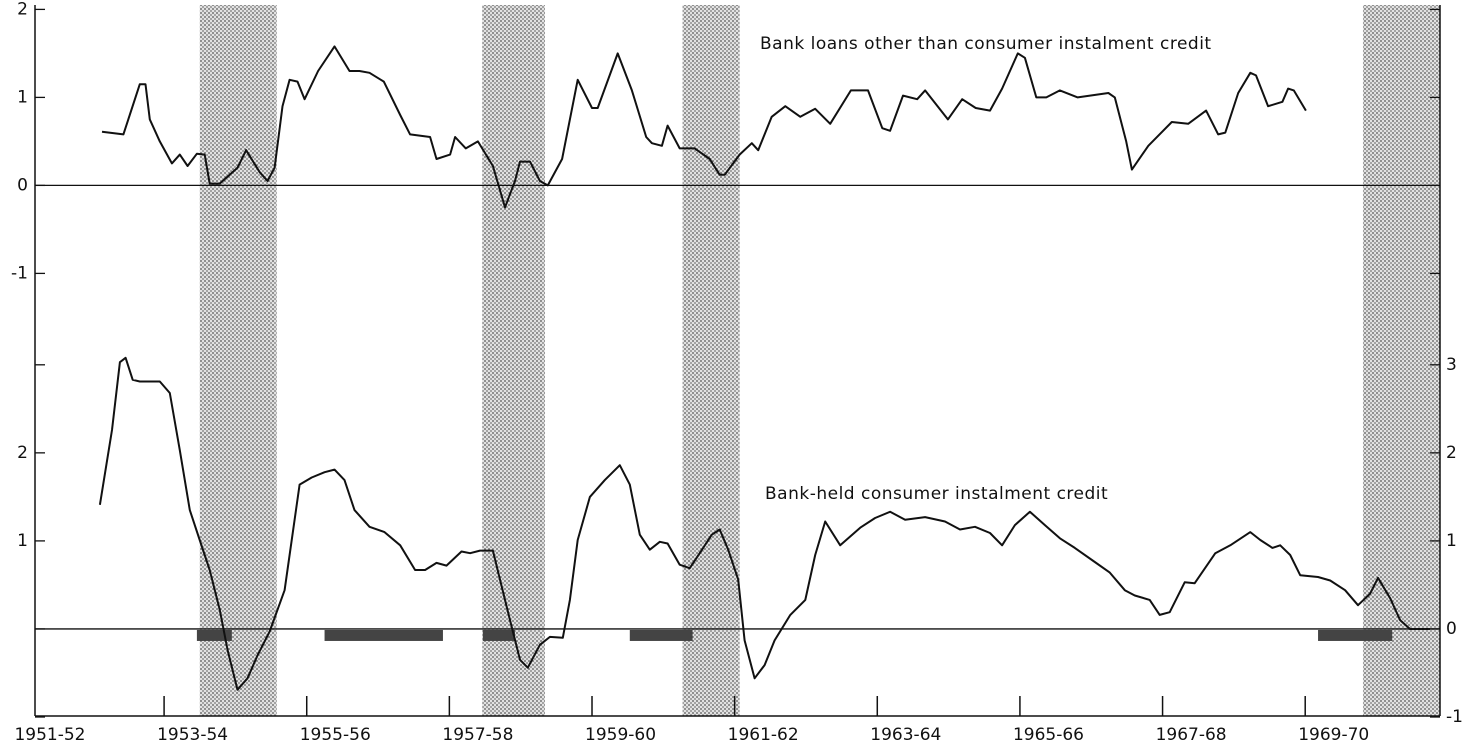 This screenshot has height=754, width=1470. What do you see at coordinates (620, 735) in the screenshot?
I see `x-tick-label: 1959-60` at bounding box center [620, 735].